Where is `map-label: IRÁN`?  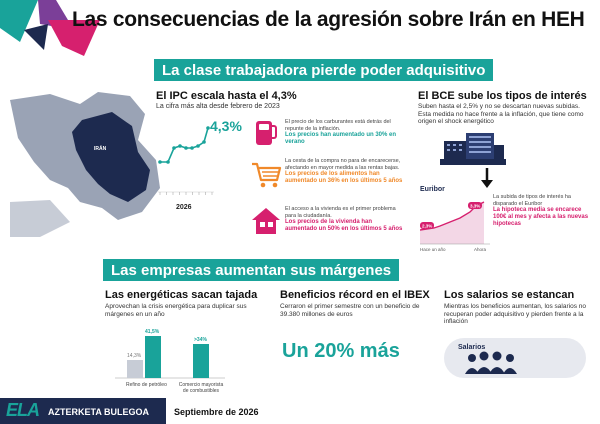
map-label: IRÁN is located at coordinates (100, 148).